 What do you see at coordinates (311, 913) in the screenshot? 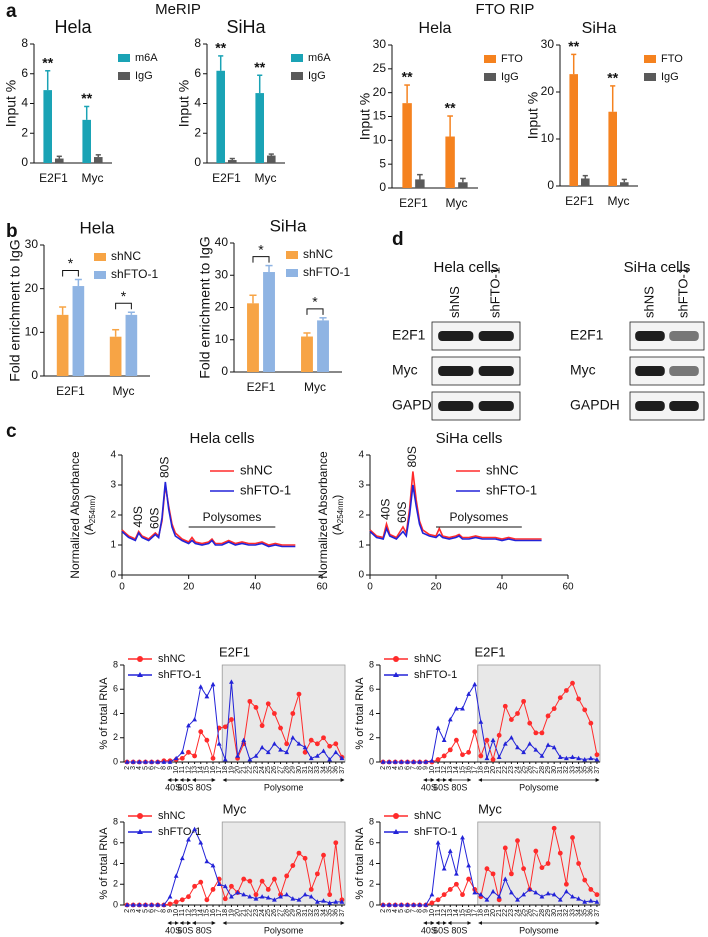
I see `x-tick-label: 32` at bounding box center [311, 913].